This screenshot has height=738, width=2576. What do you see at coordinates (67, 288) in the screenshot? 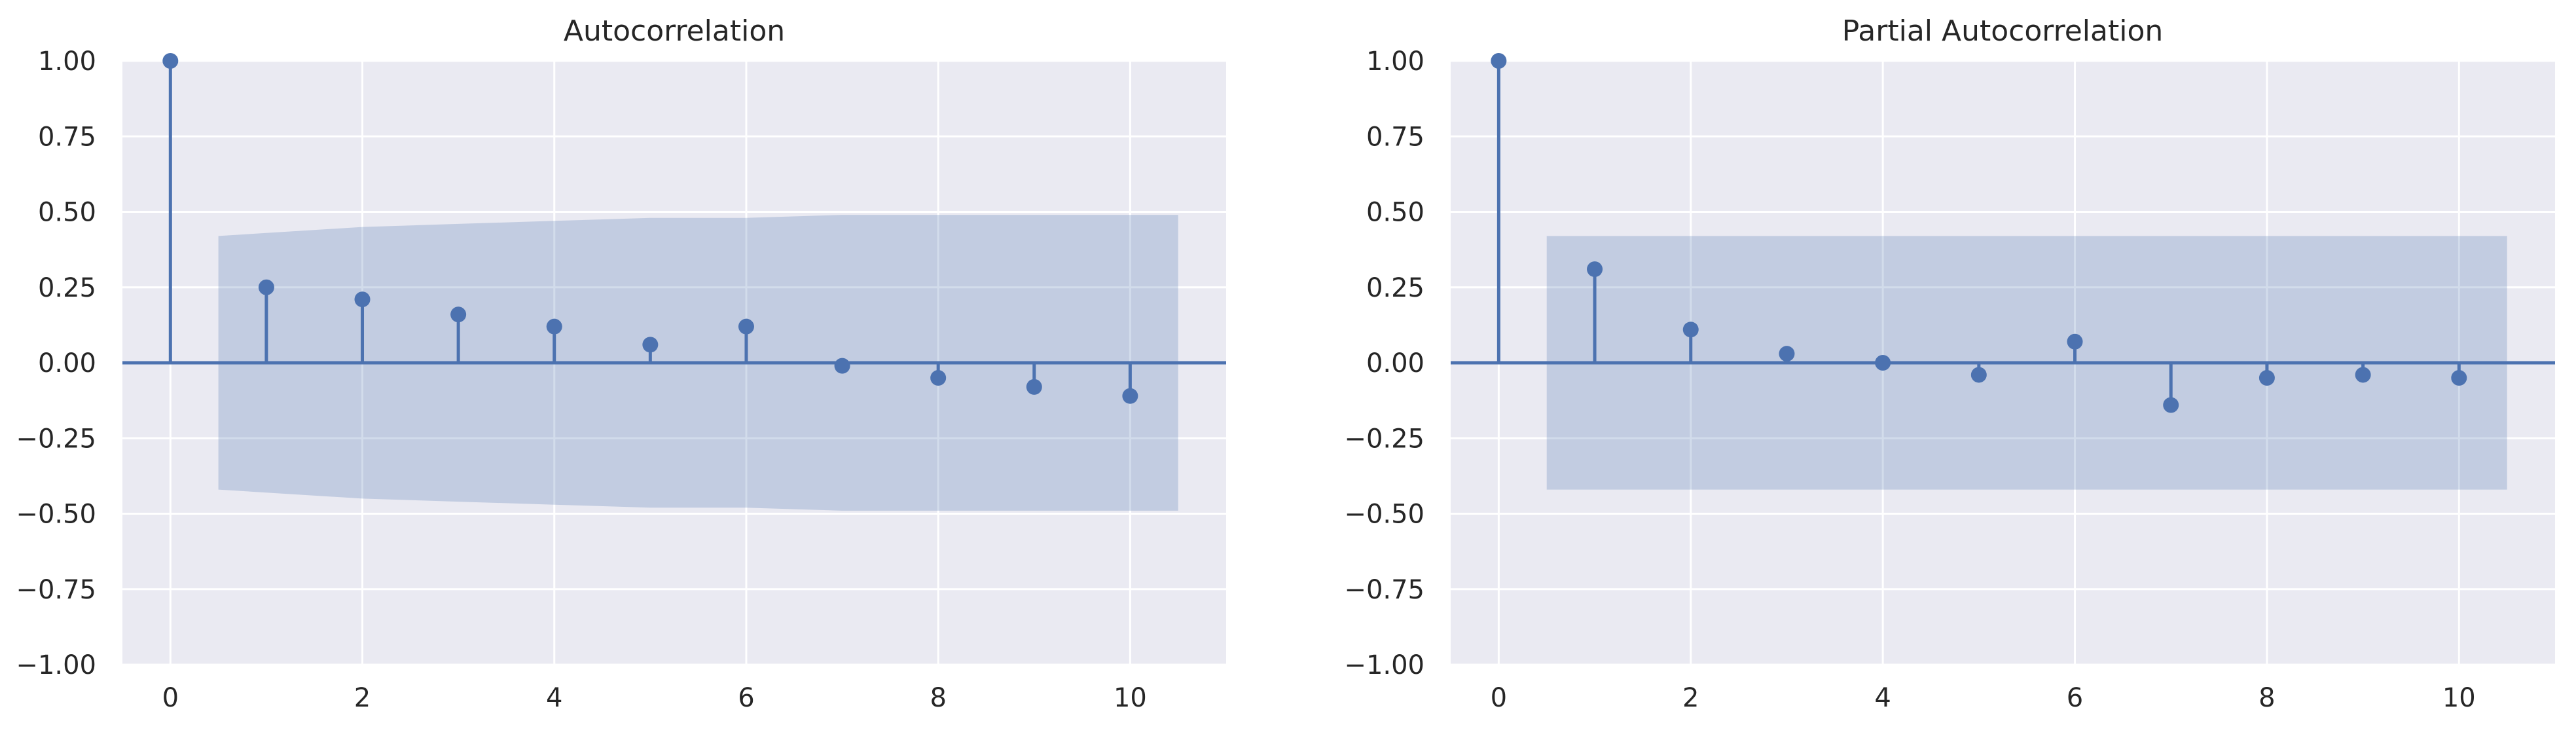
I see `acf-ytick-label-3: 0.25` at bounding box center [67, 288].